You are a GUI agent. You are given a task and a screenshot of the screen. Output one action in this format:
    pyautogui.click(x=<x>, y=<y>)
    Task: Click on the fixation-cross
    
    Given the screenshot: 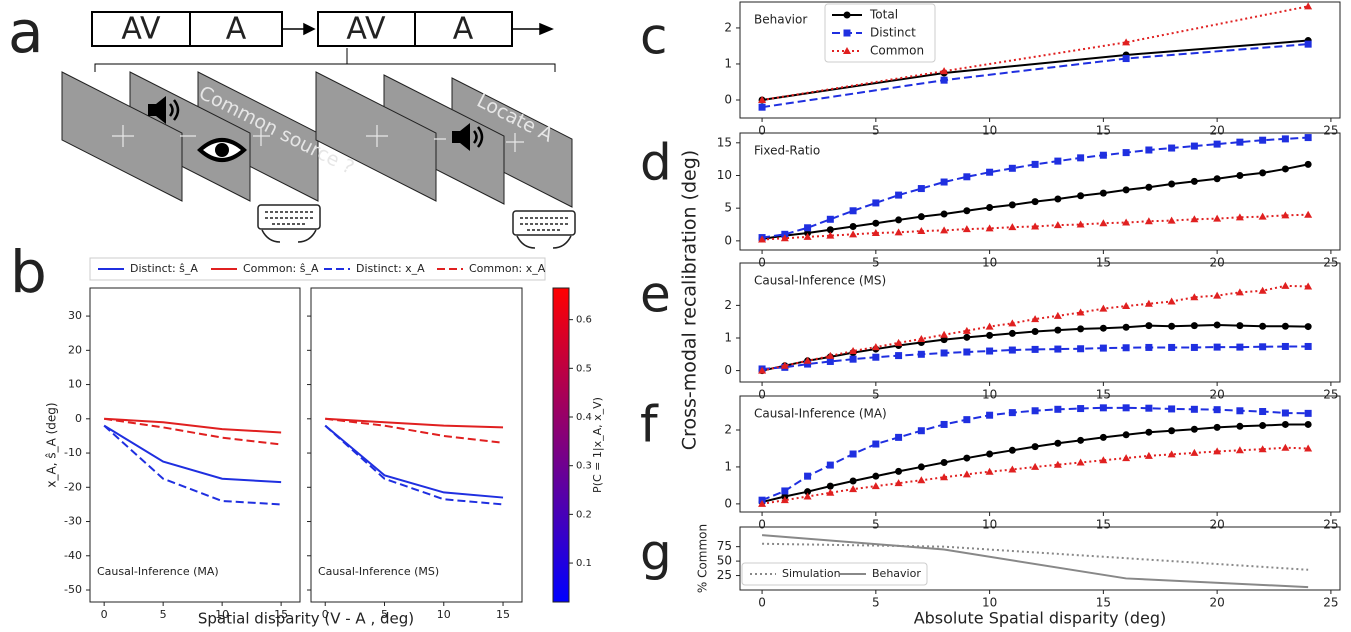 What is the action you would take?
    pyautogui.click(x=318, y=138)
    